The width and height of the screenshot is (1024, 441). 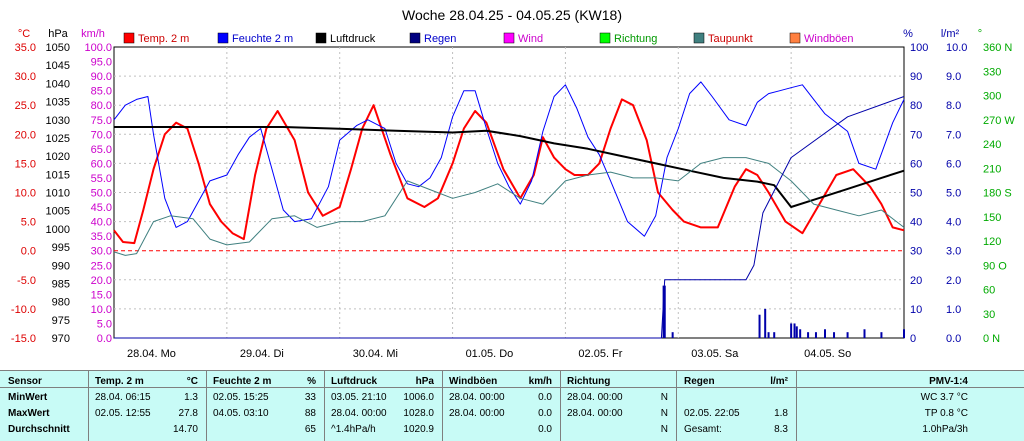 What do you see at coordinates (950, 34) in the screenshot?
I see `axis-unit-lm2: l/m²` at bounding box center [950, 34].